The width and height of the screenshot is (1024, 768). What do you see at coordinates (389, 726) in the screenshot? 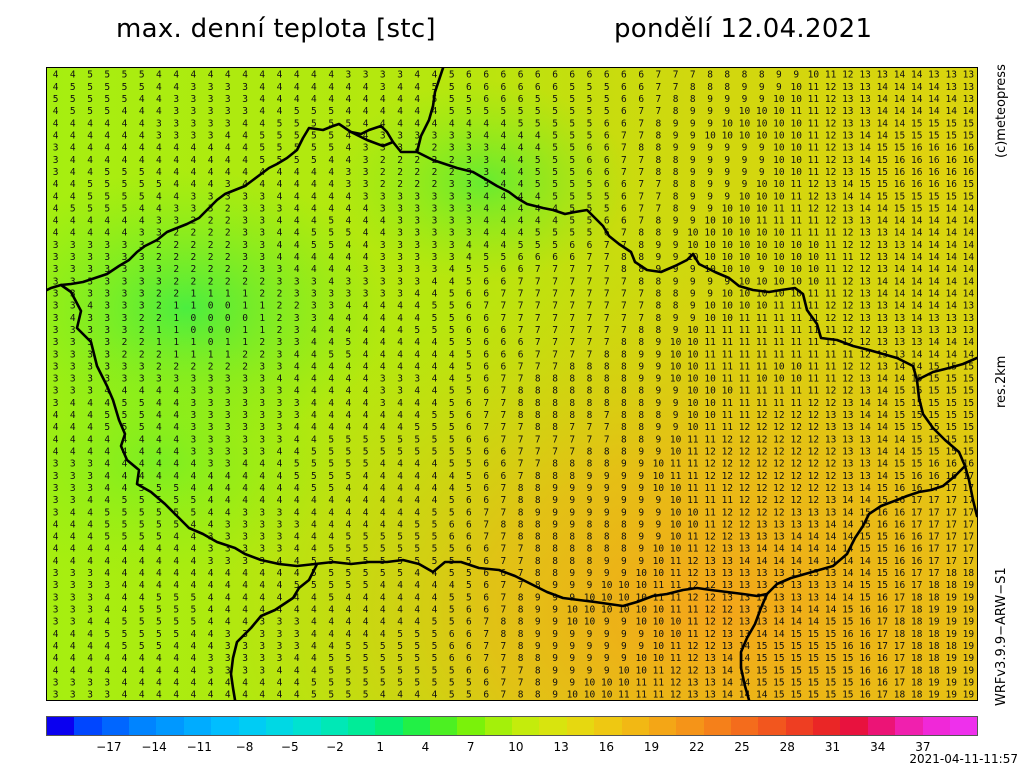
I see `color-scale-cell` at bounding box center [389, 726].